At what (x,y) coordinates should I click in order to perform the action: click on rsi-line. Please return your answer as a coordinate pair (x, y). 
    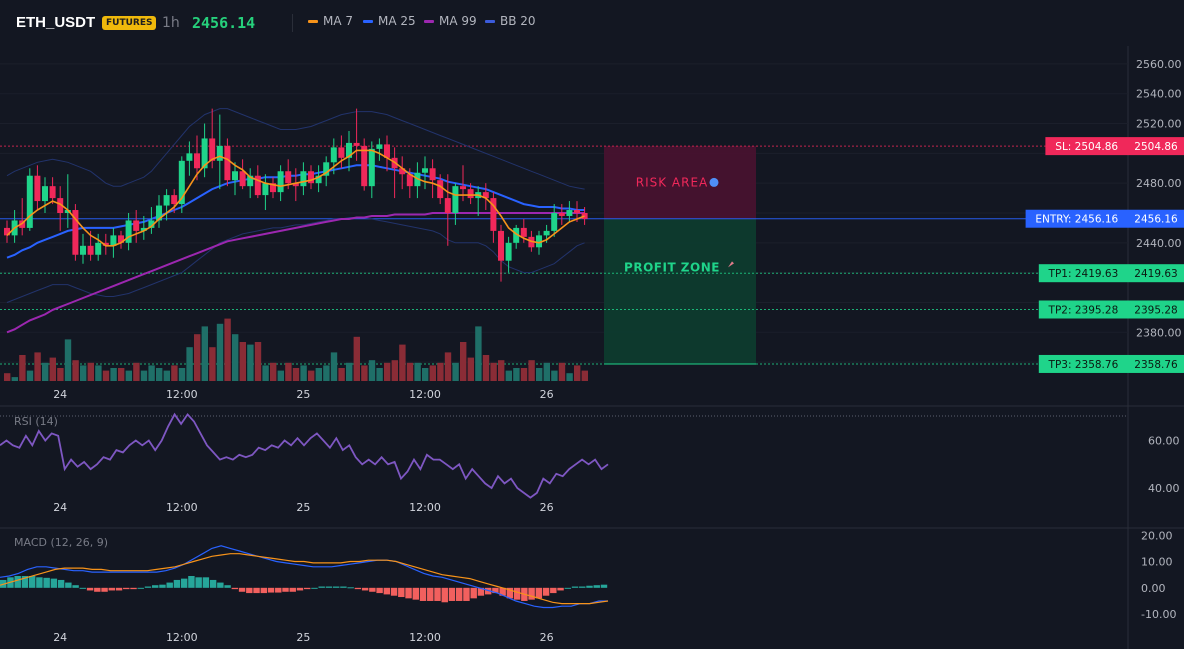
    Looking at the image, I should click on (304, 455).